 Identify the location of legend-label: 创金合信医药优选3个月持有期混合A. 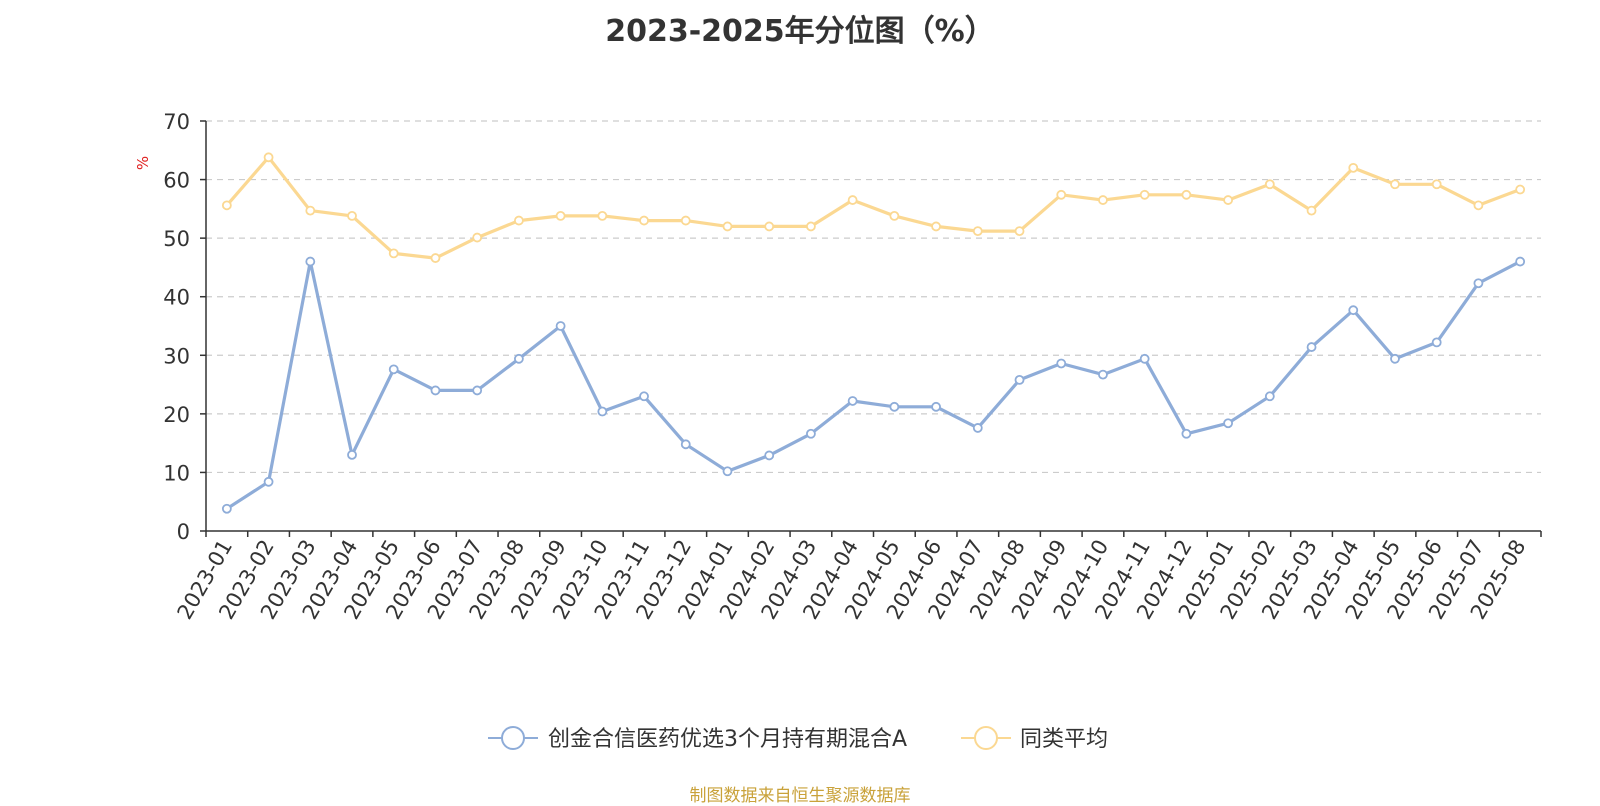
(727, 739).